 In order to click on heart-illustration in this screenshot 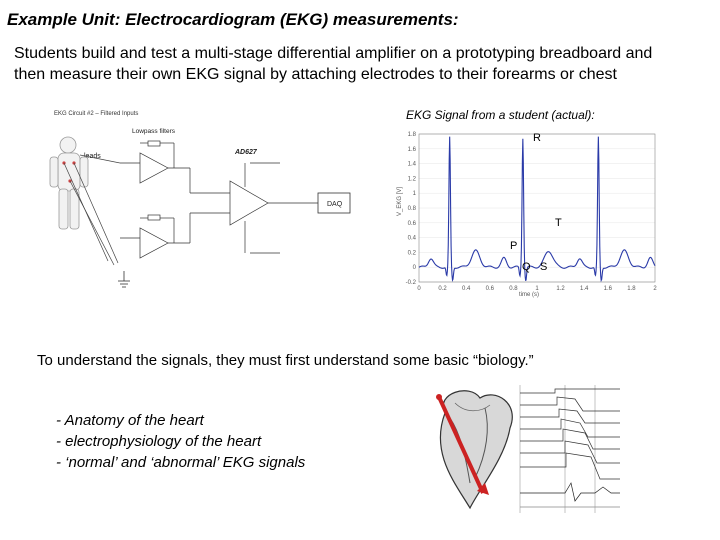, I will do `click(474, 450)`.